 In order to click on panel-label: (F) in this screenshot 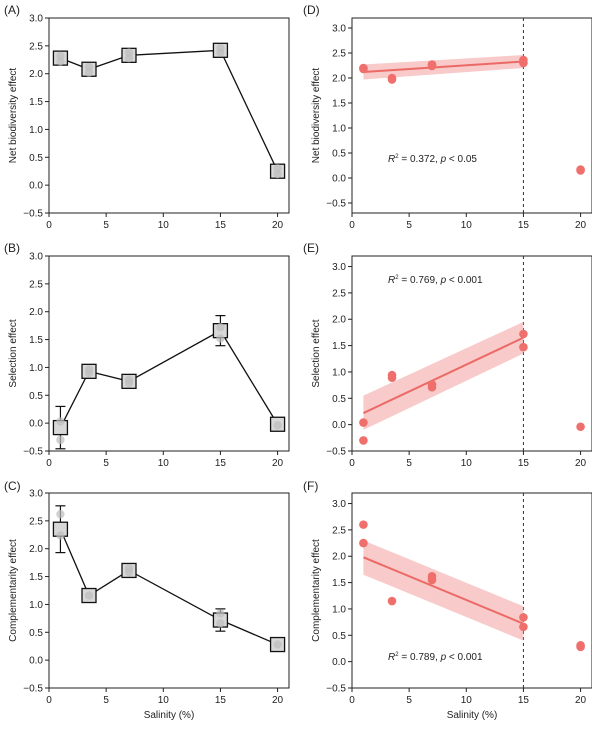, I will do `click(310, 486)`.